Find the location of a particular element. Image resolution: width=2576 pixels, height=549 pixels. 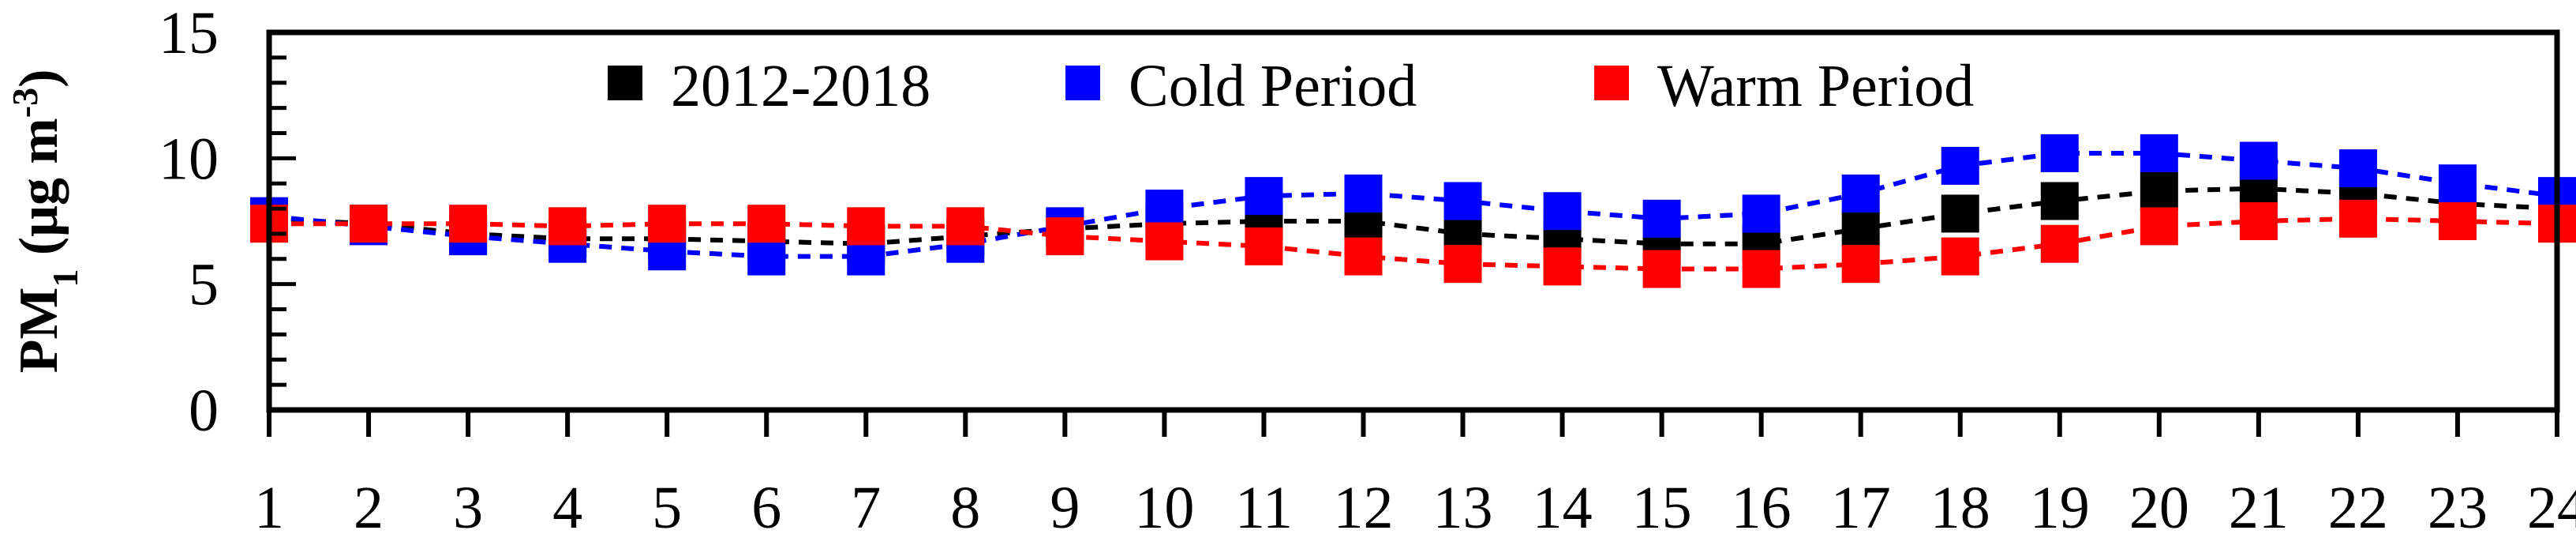

legend: 2012-2018 Cold Period Warm Period is located at coordinates (1291, 86).